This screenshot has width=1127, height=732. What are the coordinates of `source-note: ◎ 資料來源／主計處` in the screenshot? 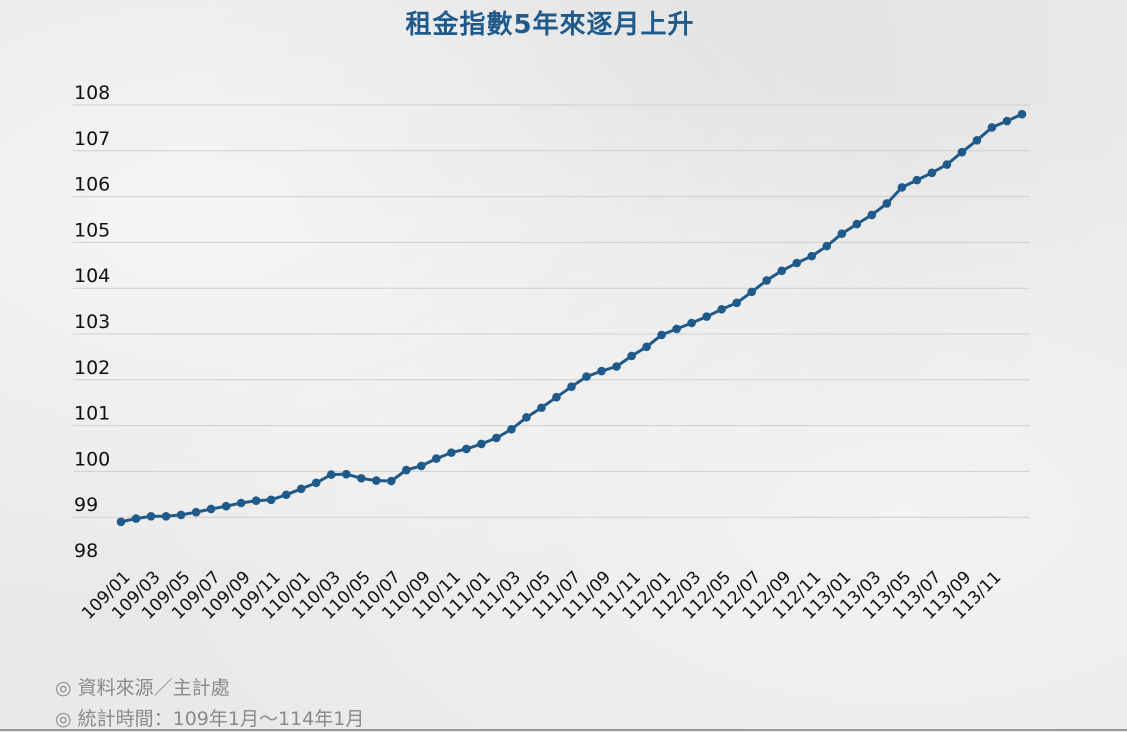 It's located at (142, 688).